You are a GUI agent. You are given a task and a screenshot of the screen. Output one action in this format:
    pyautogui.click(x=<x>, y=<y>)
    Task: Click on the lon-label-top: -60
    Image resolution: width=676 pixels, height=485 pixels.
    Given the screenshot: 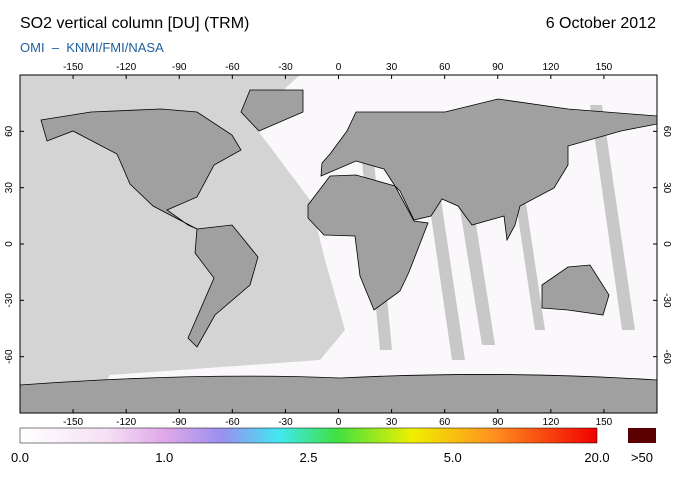 What is the action you would take?
    pyautogui.click(x=232, y=67)
    